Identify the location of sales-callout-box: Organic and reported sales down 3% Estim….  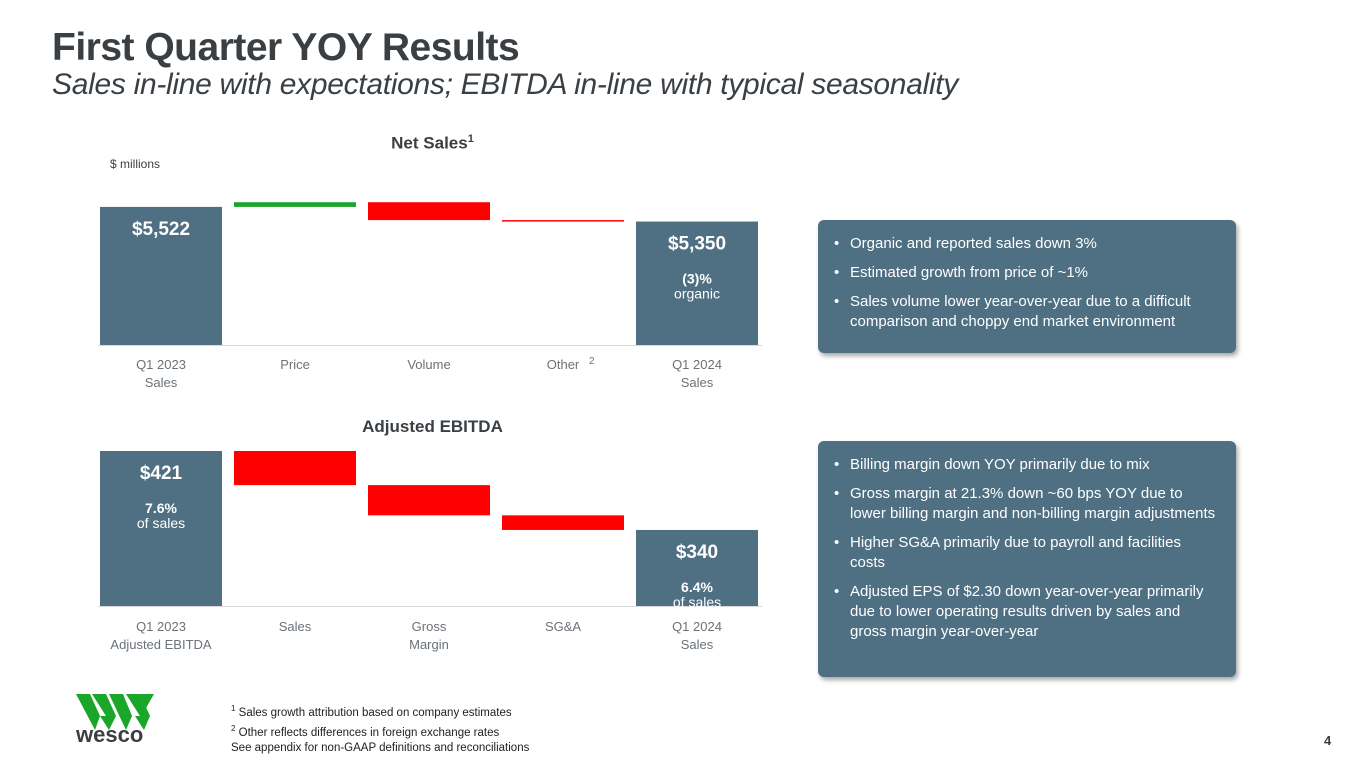
(1027, 286).